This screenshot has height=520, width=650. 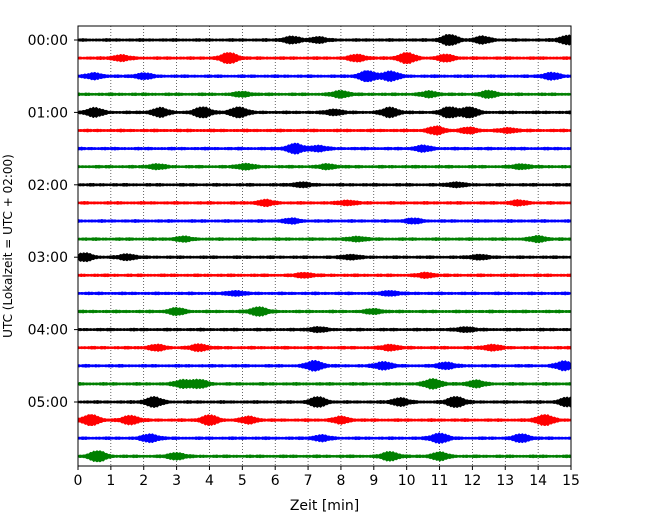 What do you see at coordinates (472, 481) in the screenshot?
I see `x-tick-label: 12` at bounding box center [472, 481].